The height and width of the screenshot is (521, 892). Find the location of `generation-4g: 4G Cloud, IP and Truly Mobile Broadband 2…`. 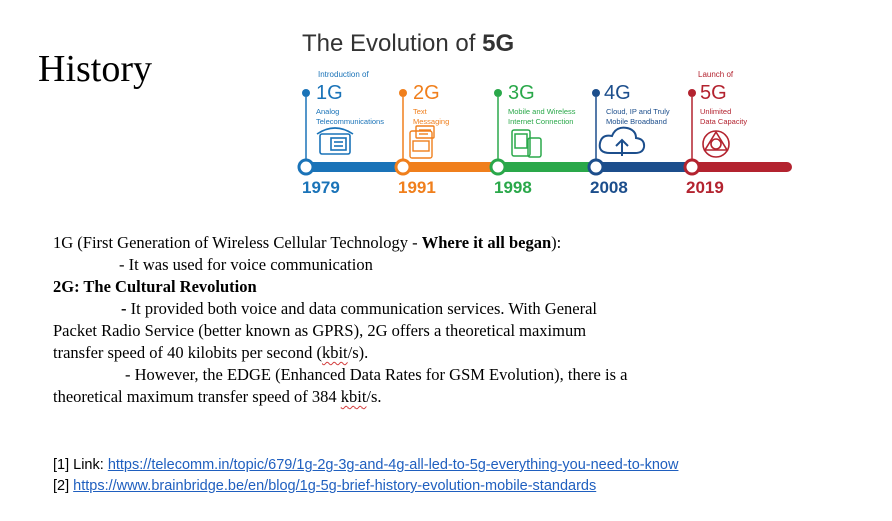

generation-4g: 4G Cloud, IP and Truly Mobile Broadband 2… is located at coordinates (628, 139).